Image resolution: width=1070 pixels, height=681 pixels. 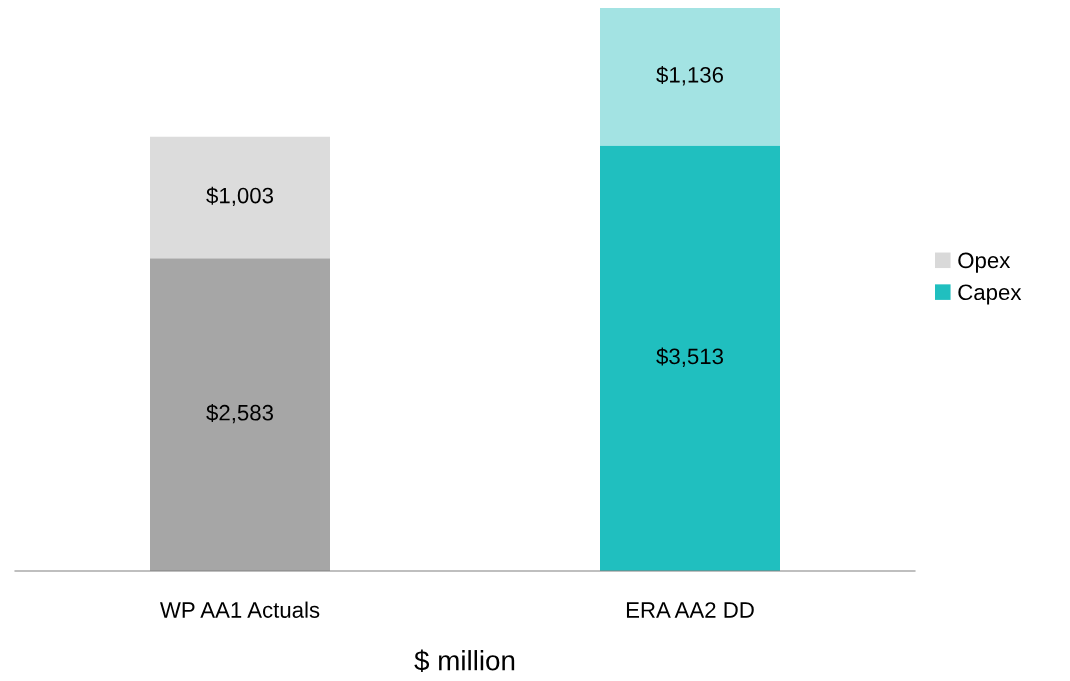 I want to click on legend-label: Opex, so click(x=984, y=262).